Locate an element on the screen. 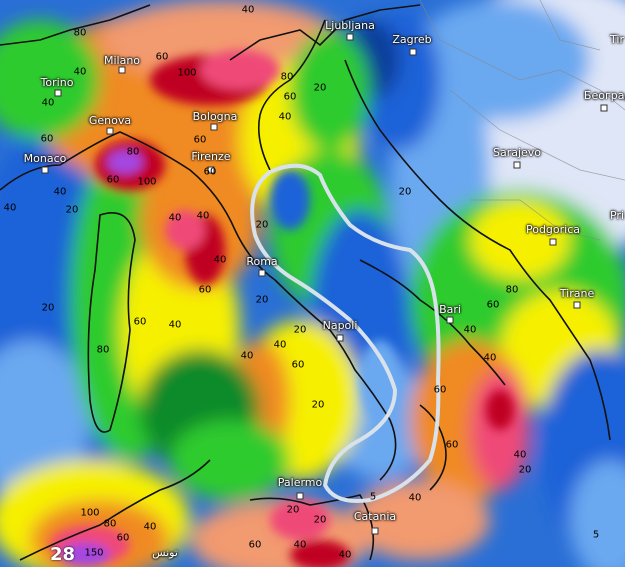 Image resolution: width=625 pixels, height=567 pixels. precip-area-dark-red is located at coordinates (320, 553).